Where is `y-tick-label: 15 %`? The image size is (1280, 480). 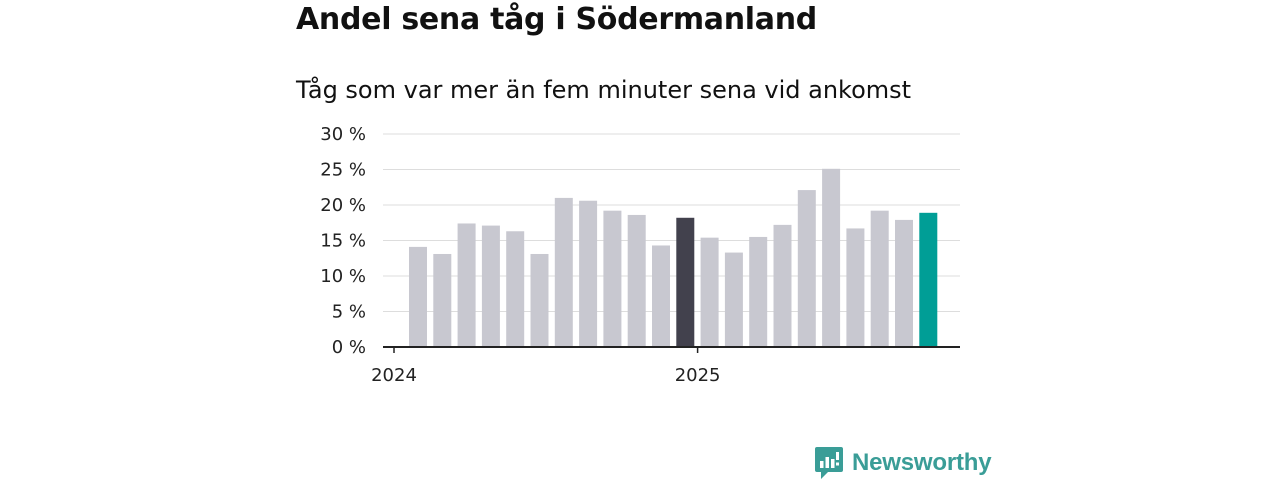 y-tick-label: 15 % is located at coordinates (343, 241).